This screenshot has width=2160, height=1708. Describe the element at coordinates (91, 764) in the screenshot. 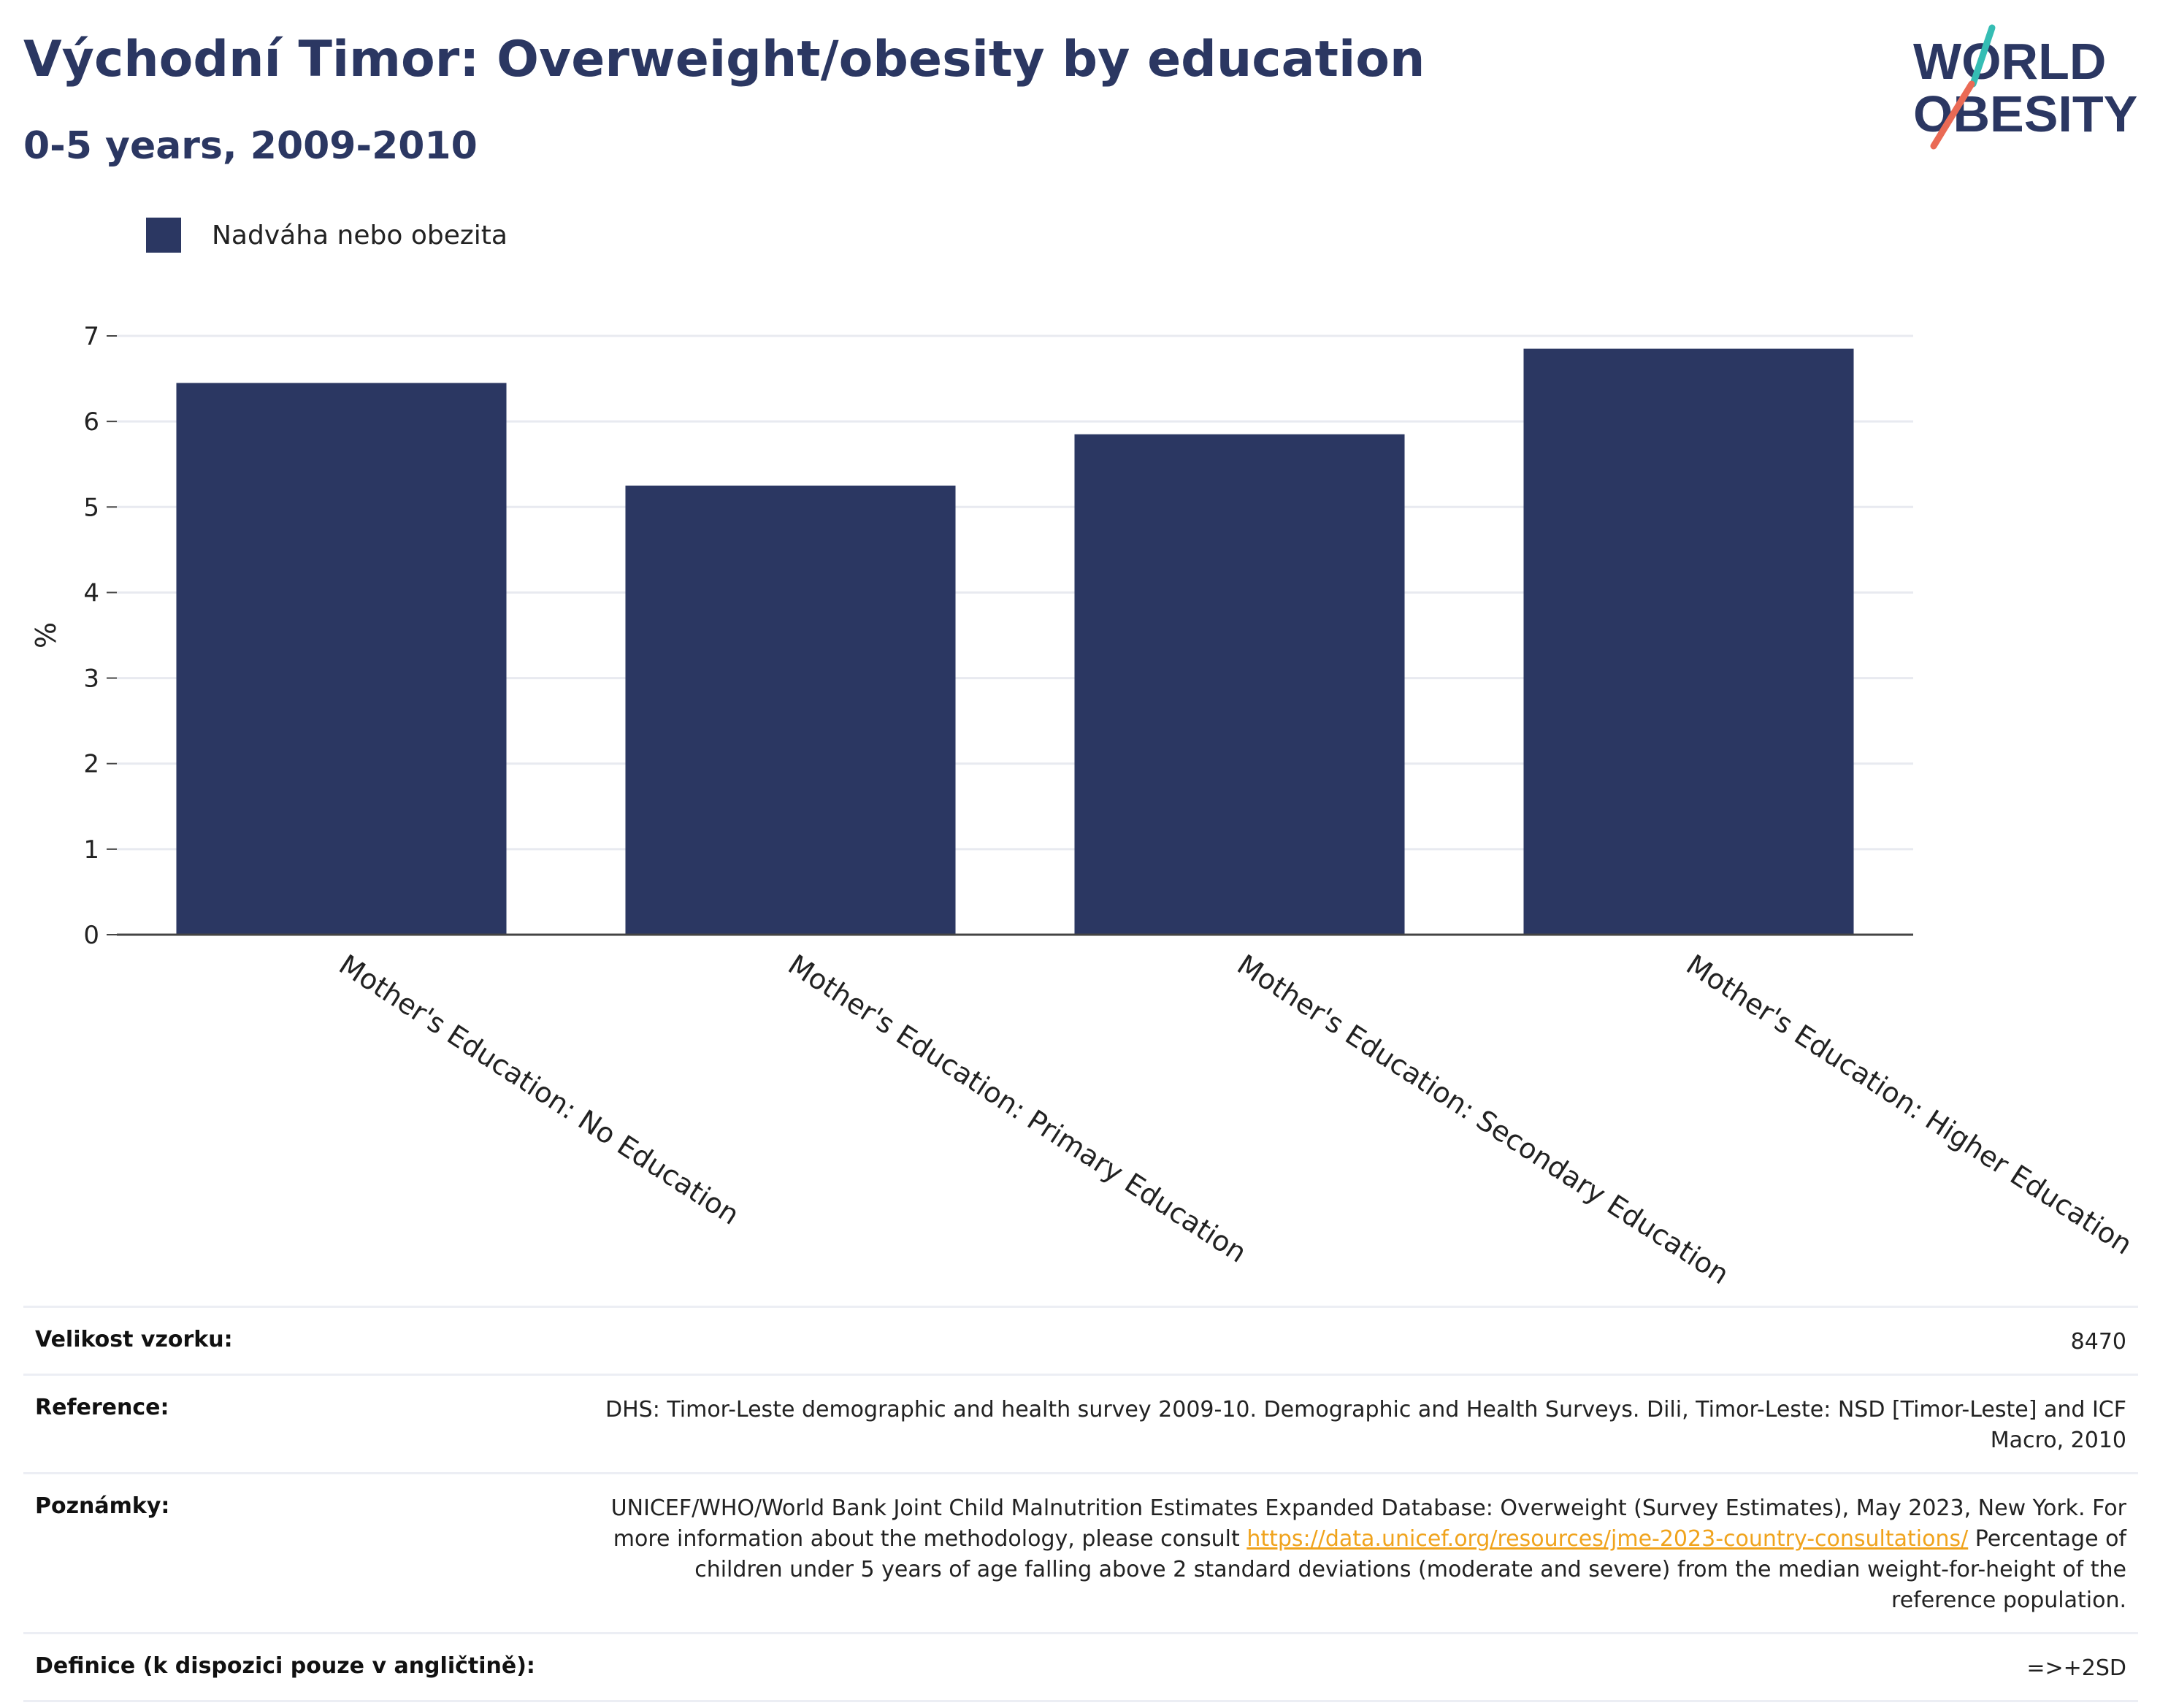

I see `y-tick-label: 2` at that location.